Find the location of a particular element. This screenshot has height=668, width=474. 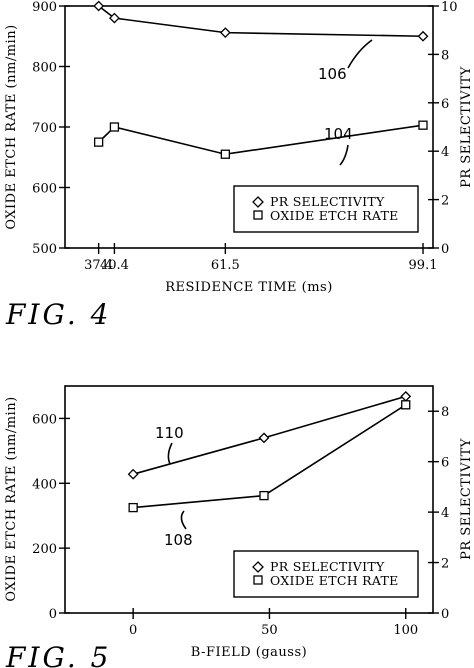

fig5-right-tick-label: 2 is located at coordinates (445, 564).